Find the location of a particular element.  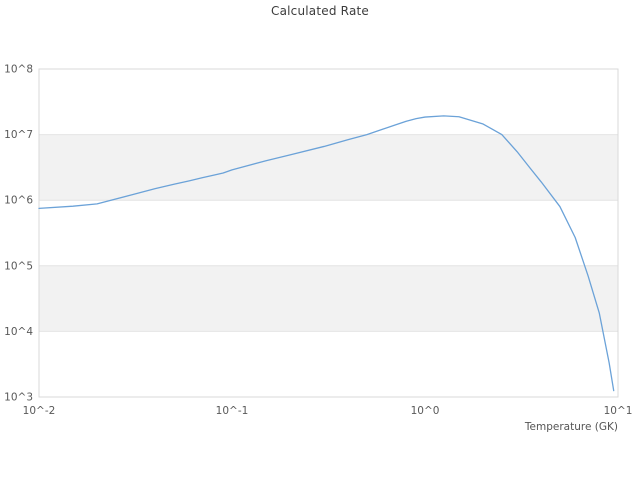

x-tick-label: 10^-2 is located at coordinates (39, 411).